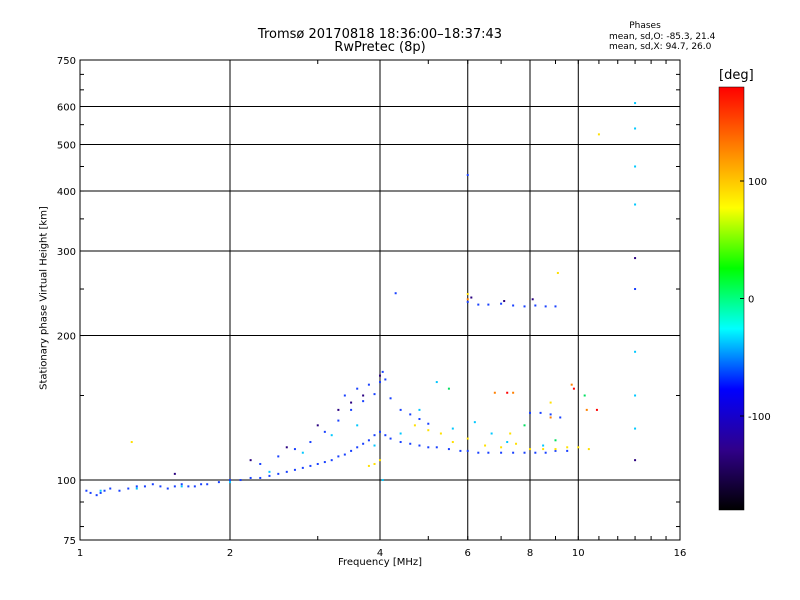  What do you see at coordinates (66, 252) in the screenshot?
I see `y-tick-label: 300` at bounding box center [66, 252].